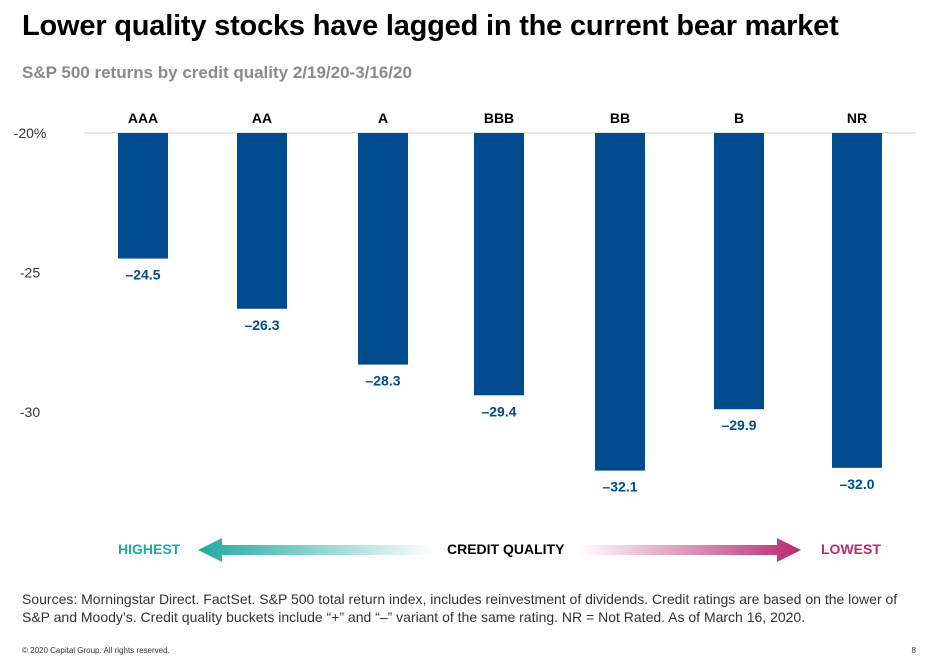 The width and height of the screenshot is (930, 664). What do you see at coordinates (261, 325) in the screenshot?
I see `value-label: –26.3` at bounding box center [261, 325].